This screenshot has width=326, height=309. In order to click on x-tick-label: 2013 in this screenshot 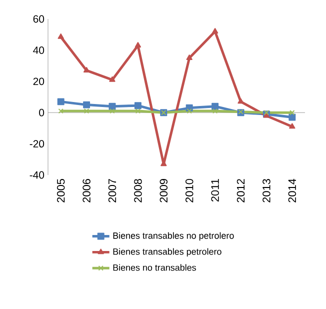, I will do `click(266, 190)`.